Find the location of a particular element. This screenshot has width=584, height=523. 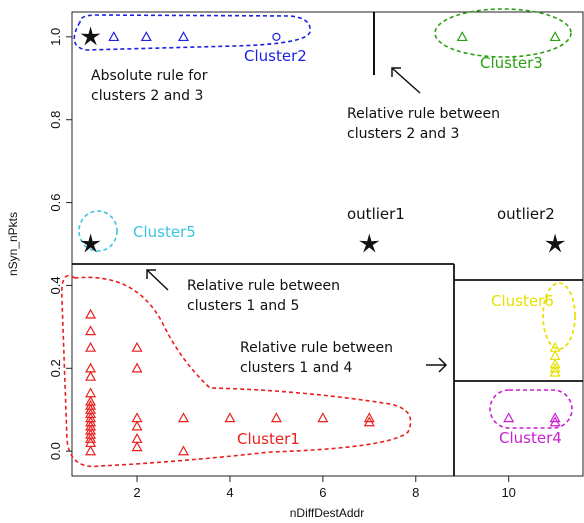

relative-1-4-line2: clusters 1 and 4 is located at coordinates (296, 368).